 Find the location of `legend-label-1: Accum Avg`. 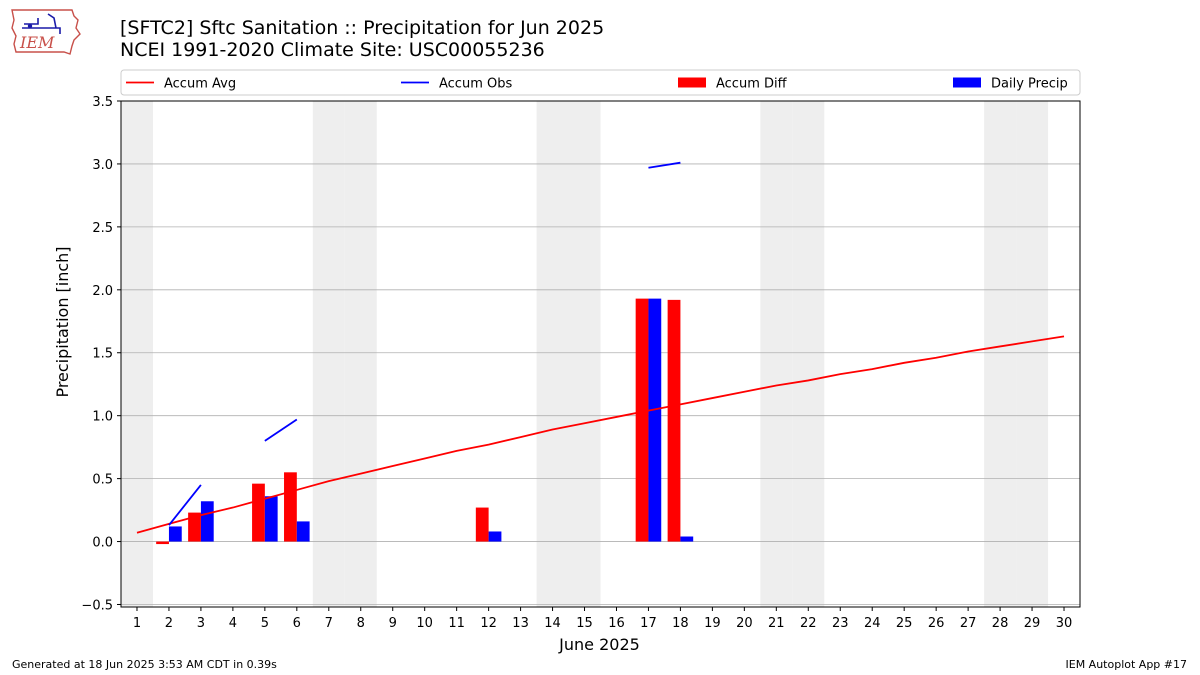

legend-label-1: Accum Avg is located at coordinates (200, 84).